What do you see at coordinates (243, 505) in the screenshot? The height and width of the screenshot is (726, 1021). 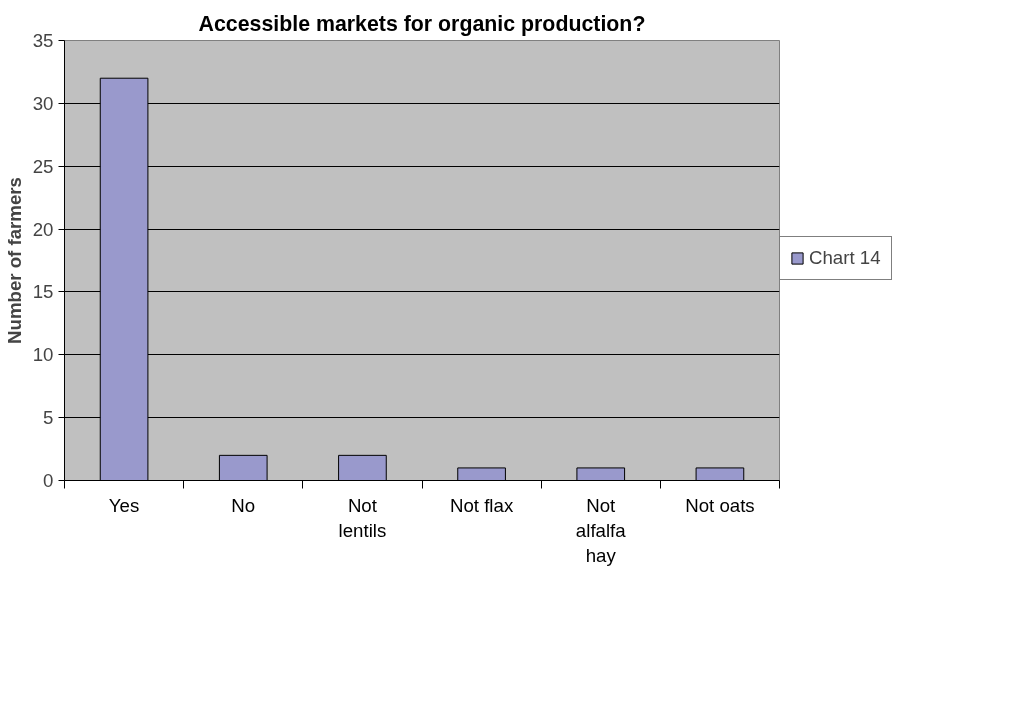 I see `x-tick-label: No` at bounding box center [243, 505].